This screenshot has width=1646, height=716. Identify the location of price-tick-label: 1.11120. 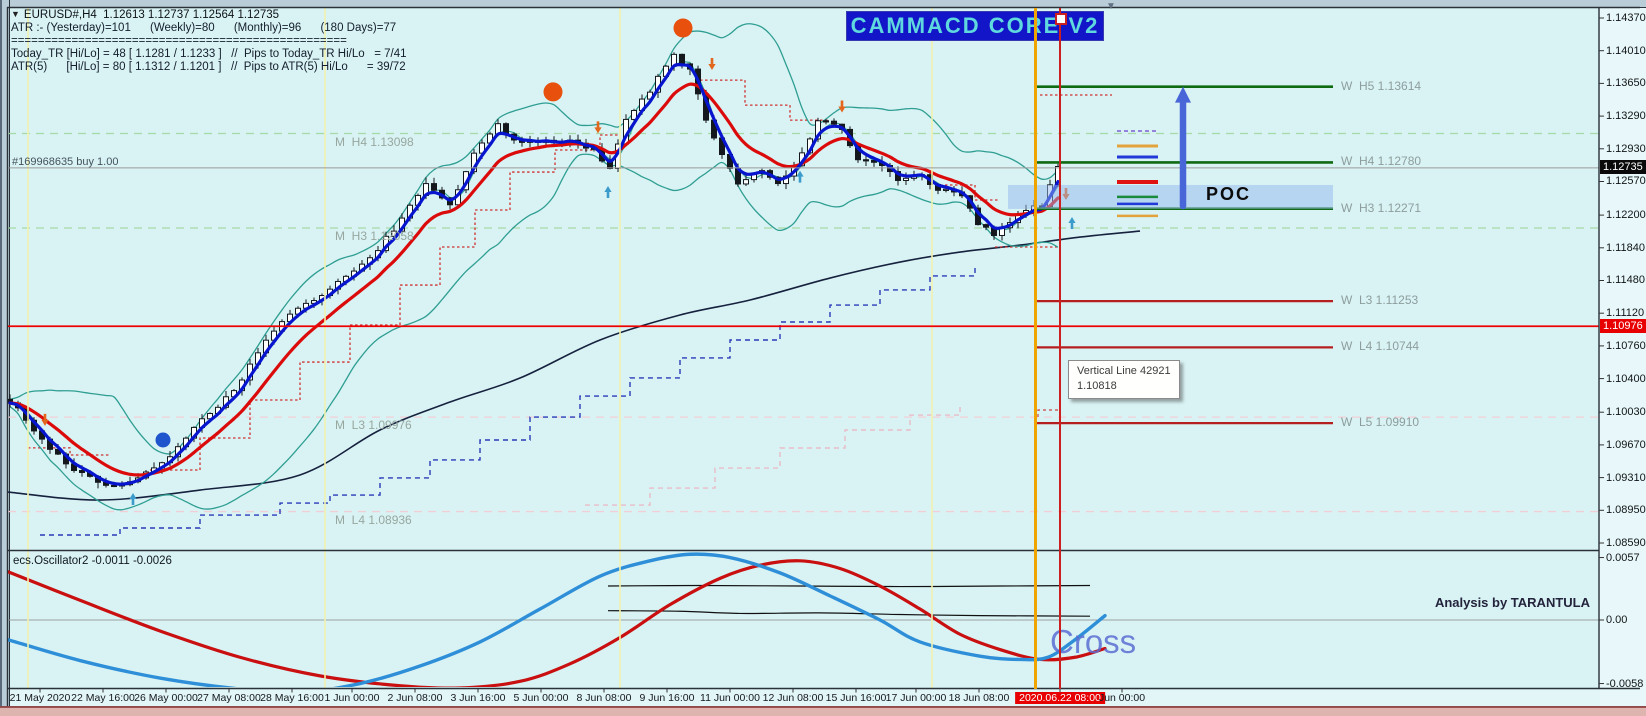
(1625, 313).